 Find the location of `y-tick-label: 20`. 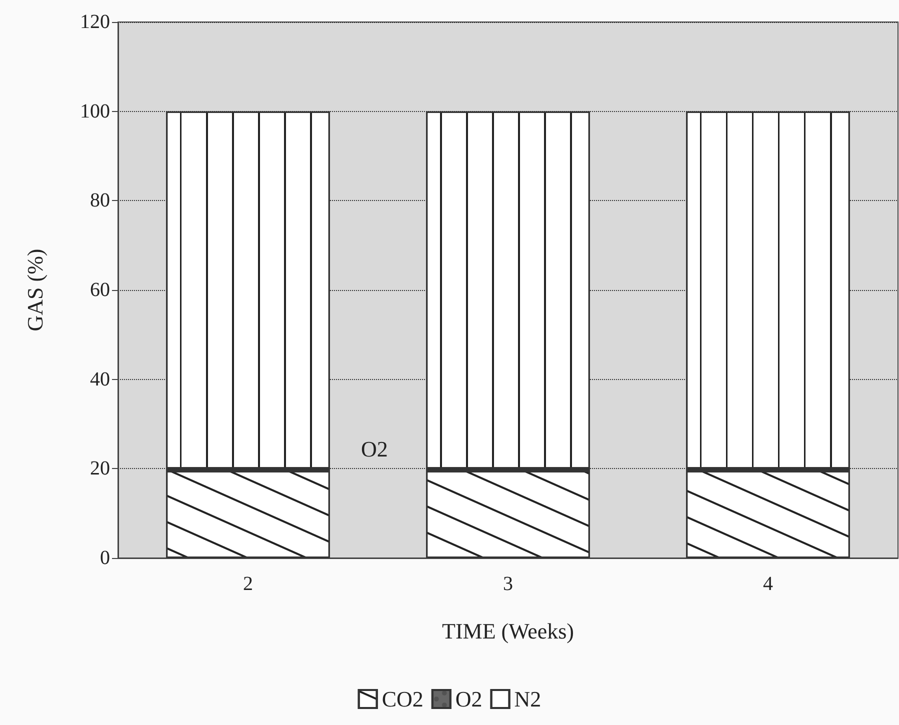

y-tick-label: 20 is located at coordinates (100, 469).